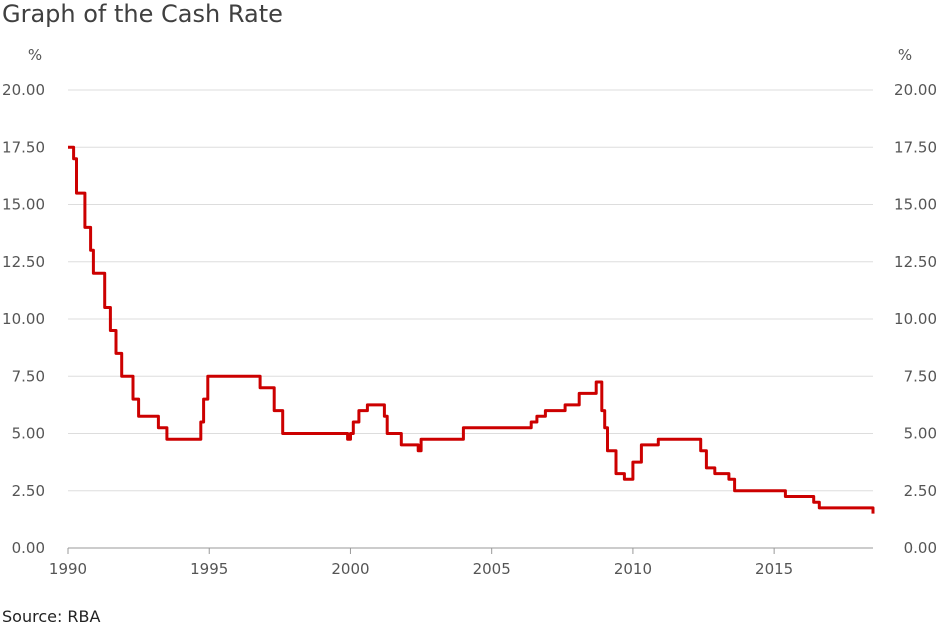  Describe the element at coordinates (915, 90) in the screenshot. I see `y-tick-label-right: 20.00` at that location.